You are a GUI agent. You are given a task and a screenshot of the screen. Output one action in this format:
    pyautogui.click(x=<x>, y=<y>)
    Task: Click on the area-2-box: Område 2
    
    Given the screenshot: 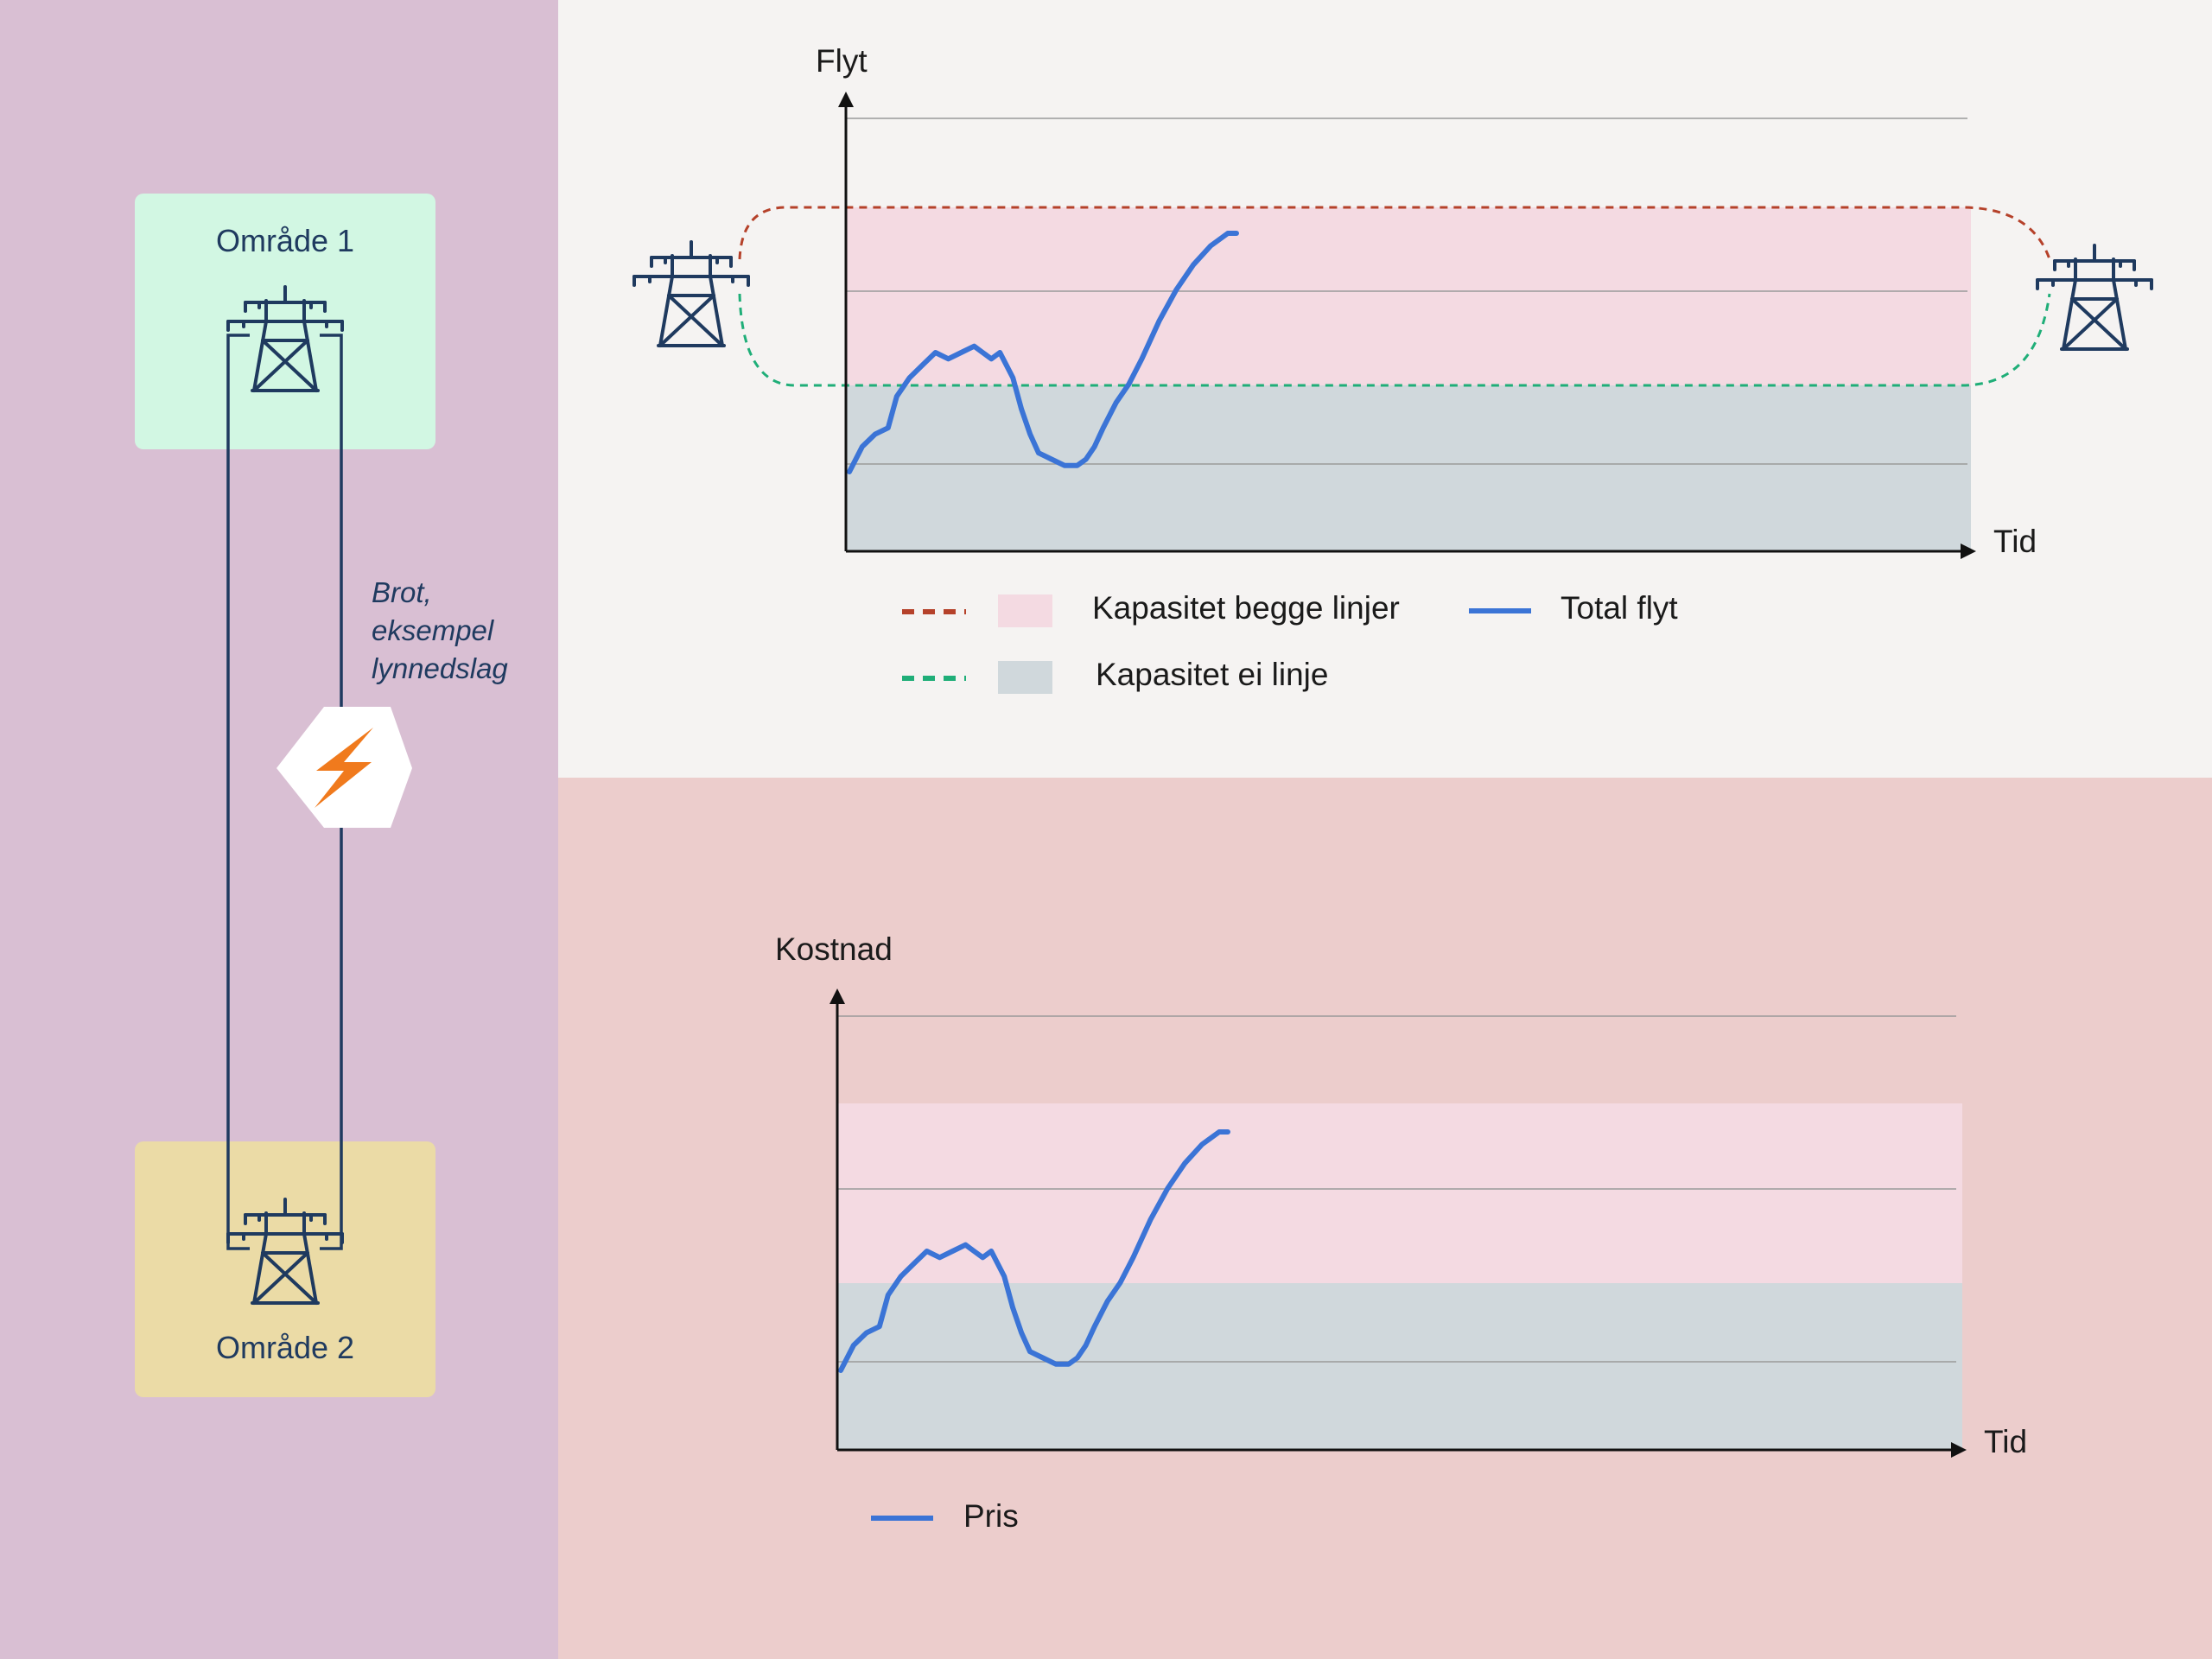 What is the action you would take?
    pyautogui.click(x=285, y=1269)
    